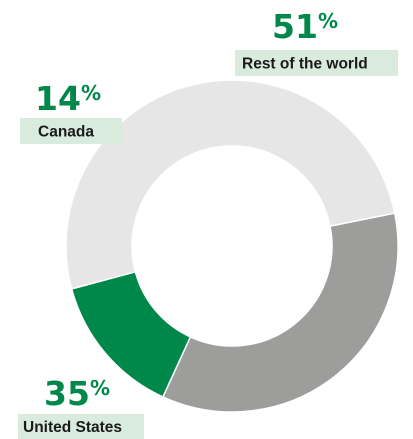 The width and height of the screenshot is (413, 439). What do you see at coordinates (91, 93) in the screenshot?
I see `value-unit-canada: %` at bounding box center [91, 93].